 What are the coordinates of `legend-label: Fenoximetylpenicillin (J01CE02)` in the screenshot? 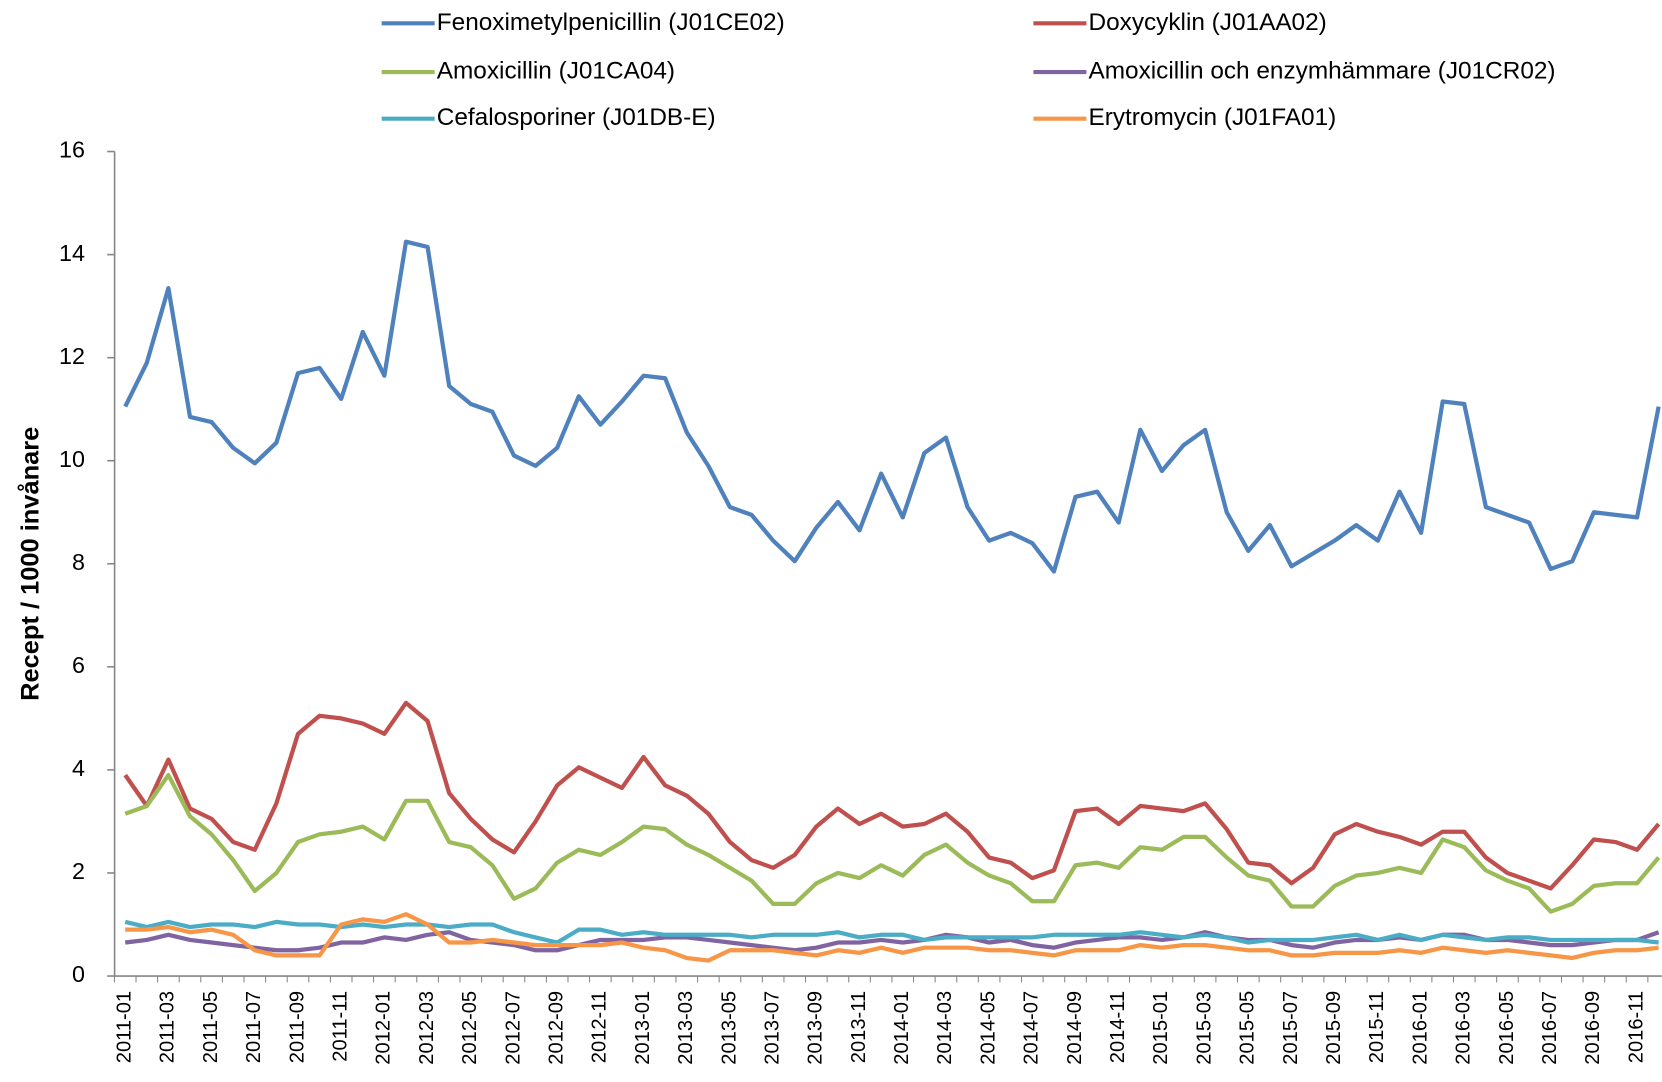 It's located at (611, 22).